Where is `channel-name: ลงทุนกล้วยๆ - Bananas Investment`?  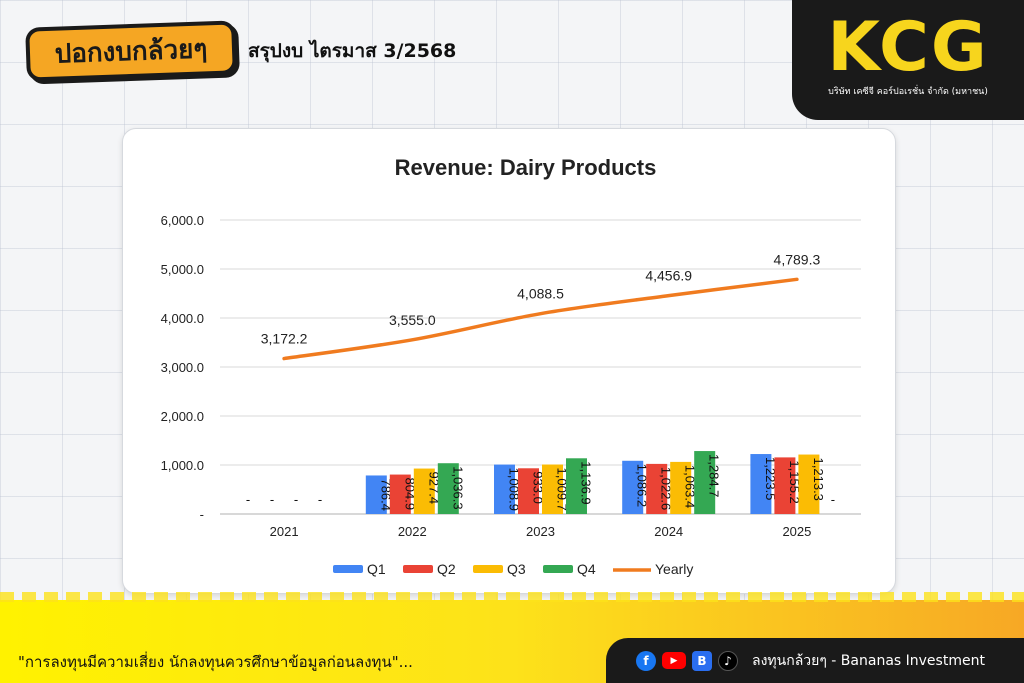 channel-name: ลงทุนกล้วยๆ - Bananas Investment is located at coordinates (868, 660).